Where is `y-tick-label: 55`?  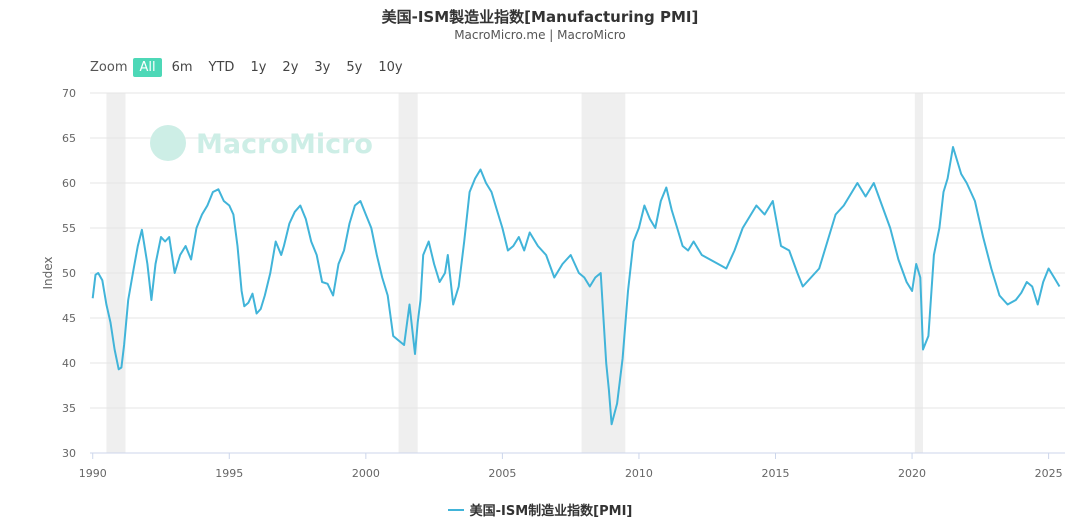 y-tick-label: 55 is located at coordinates (69, 228).